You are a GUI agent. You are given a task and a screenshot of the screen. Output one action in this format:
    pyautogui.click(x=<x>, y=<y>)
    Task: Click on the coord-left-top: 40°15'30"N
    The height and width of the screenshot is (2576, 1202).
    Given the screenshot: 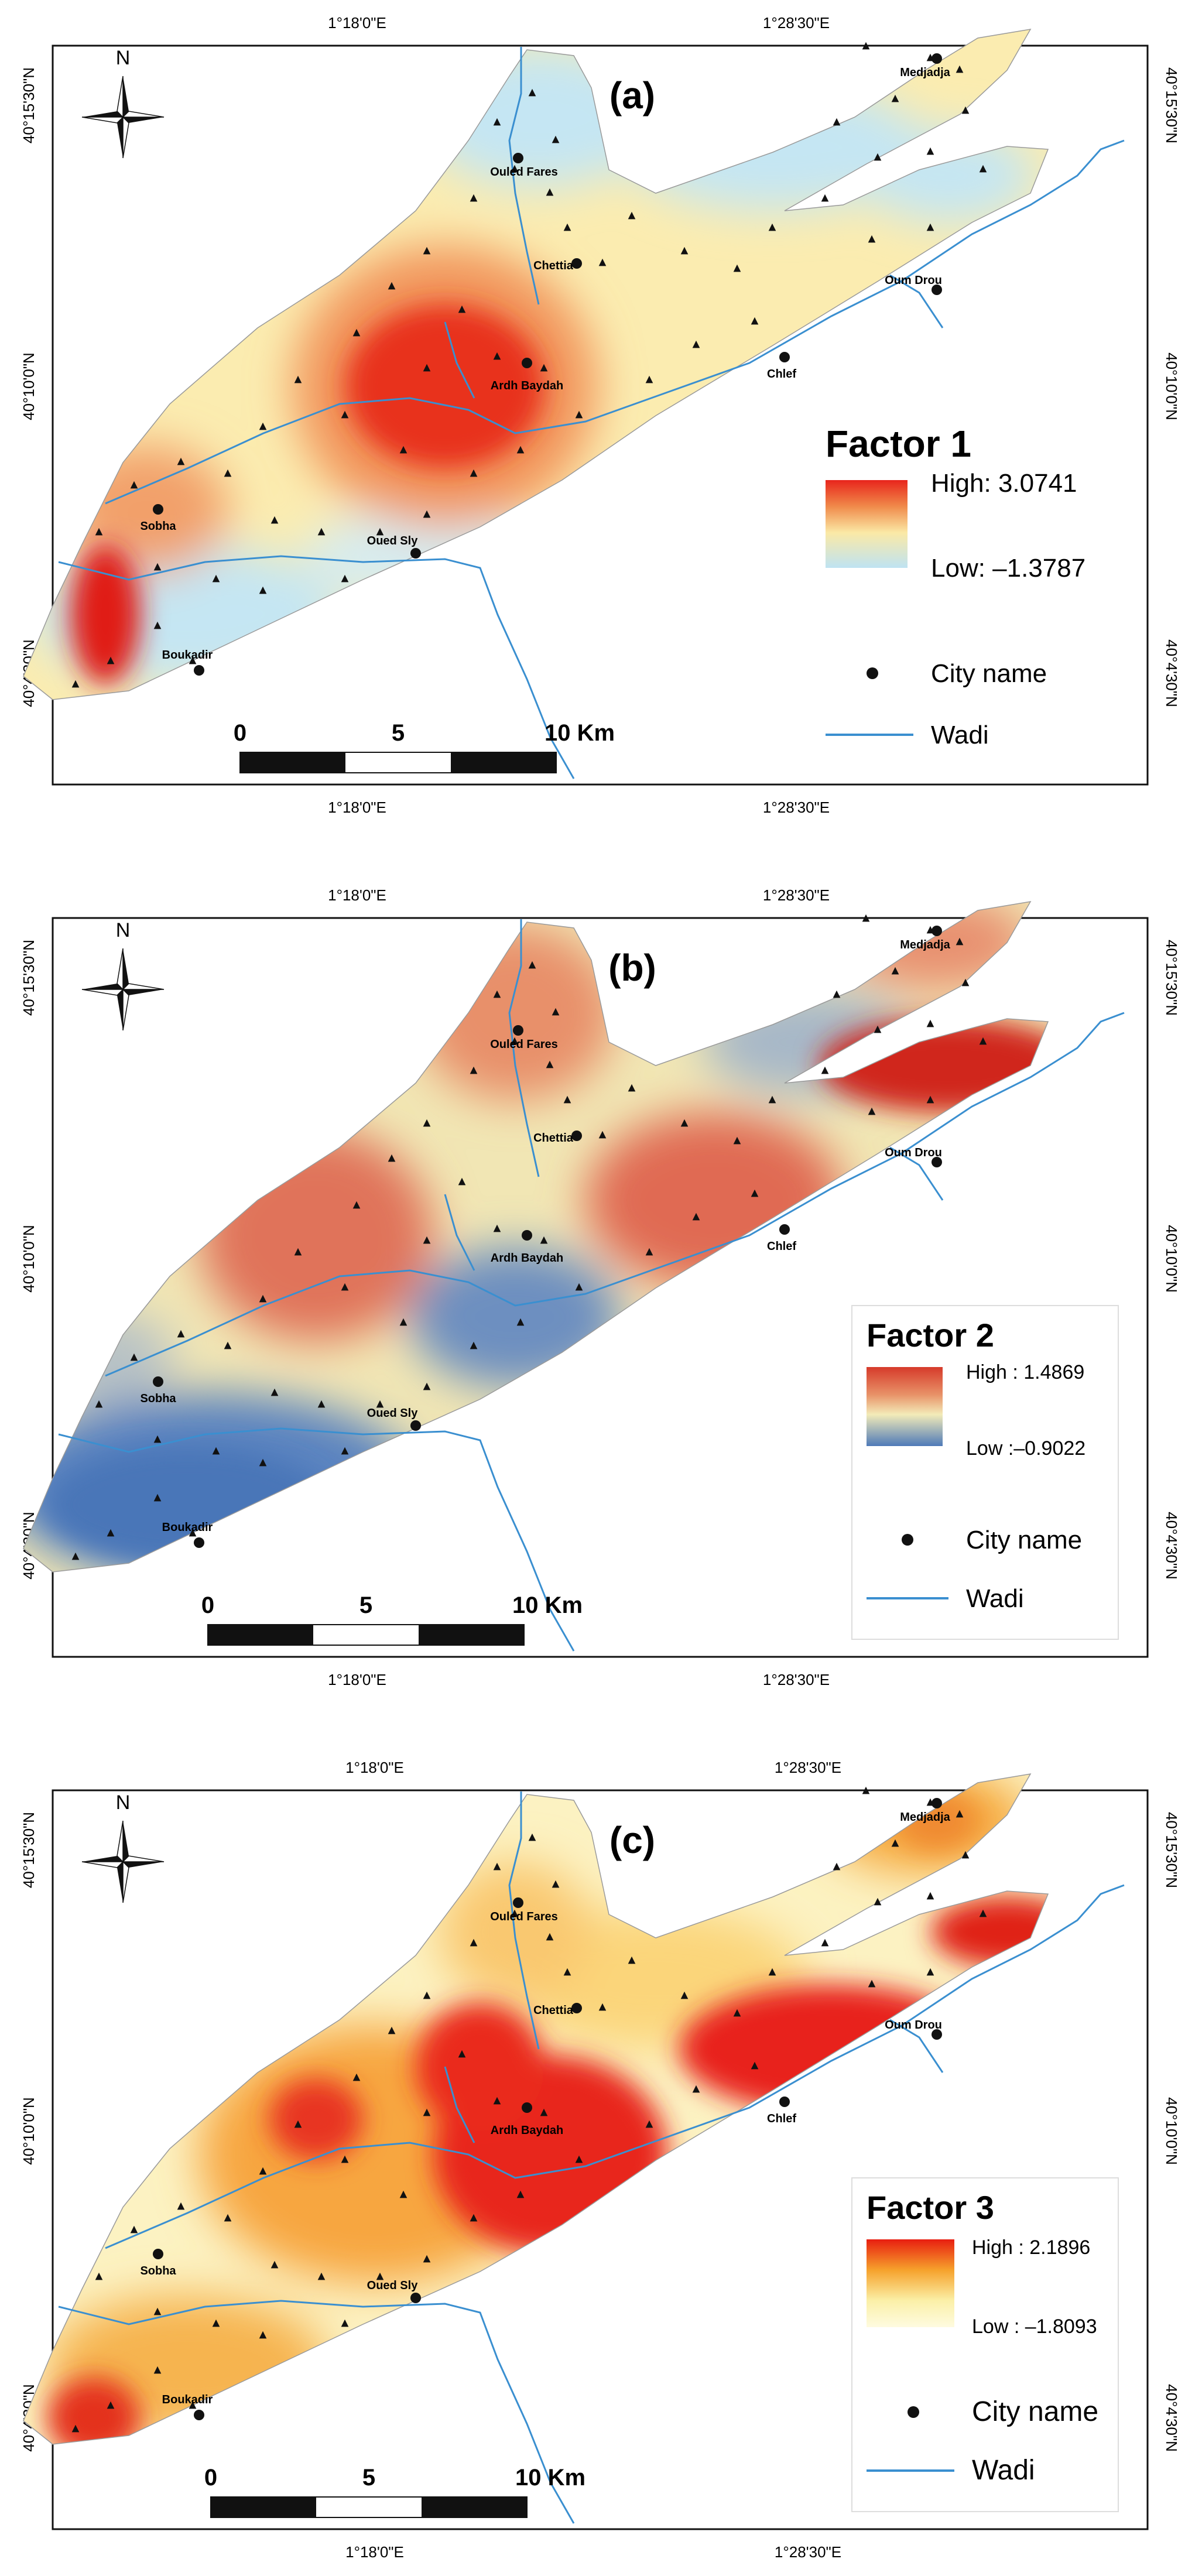 What is the action you would take?
    pyautogui.click(x=28, y=1850)
    